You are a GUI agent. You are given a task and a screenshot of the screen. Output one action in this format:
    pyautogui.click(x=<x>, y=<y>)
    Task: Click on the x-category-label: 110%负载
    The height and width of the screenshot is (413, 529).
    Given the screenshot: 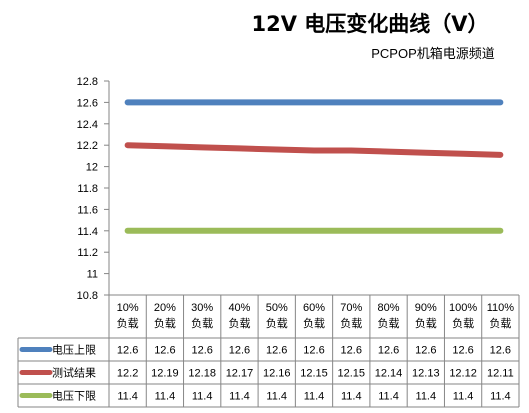 What is the action you would take?
    pyautogui.click(x=501, y=316)
    